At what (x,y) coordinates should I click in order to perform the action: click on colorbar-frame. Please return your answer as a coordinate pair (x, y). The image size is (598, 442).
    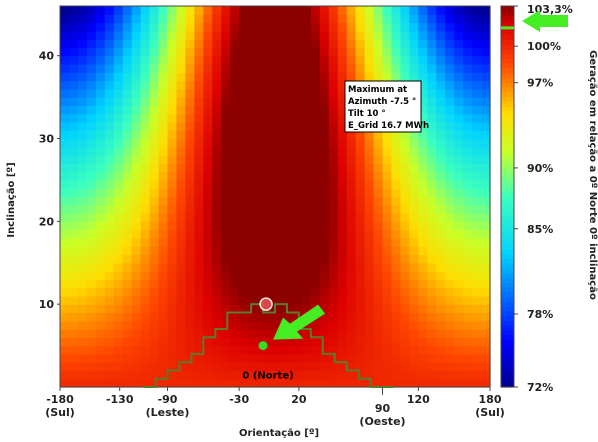
    Looking at the image, I should click on (507, 196).